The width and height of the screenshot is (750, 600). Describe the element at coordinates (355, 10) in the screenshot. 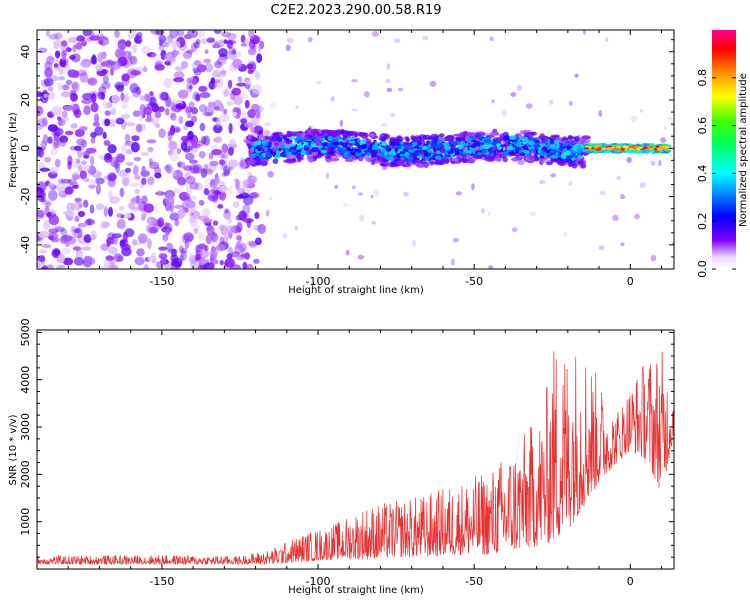

I see `figure-title: C2E2.2023.290.00.58.R19` at that location.